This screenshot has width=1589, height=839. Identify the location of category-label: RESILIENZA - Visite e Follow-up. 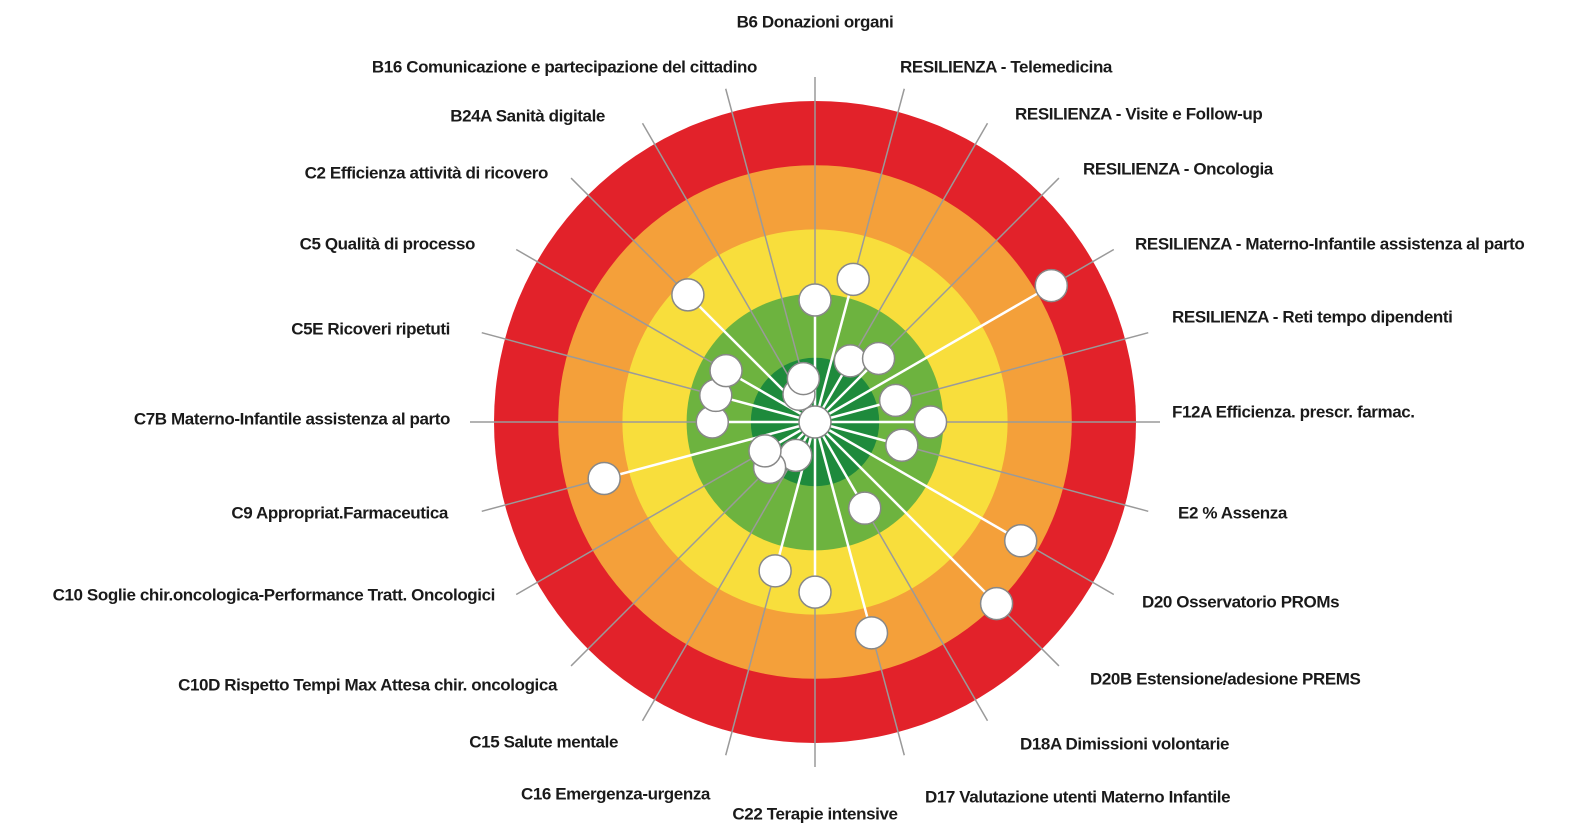
(1138, 113).